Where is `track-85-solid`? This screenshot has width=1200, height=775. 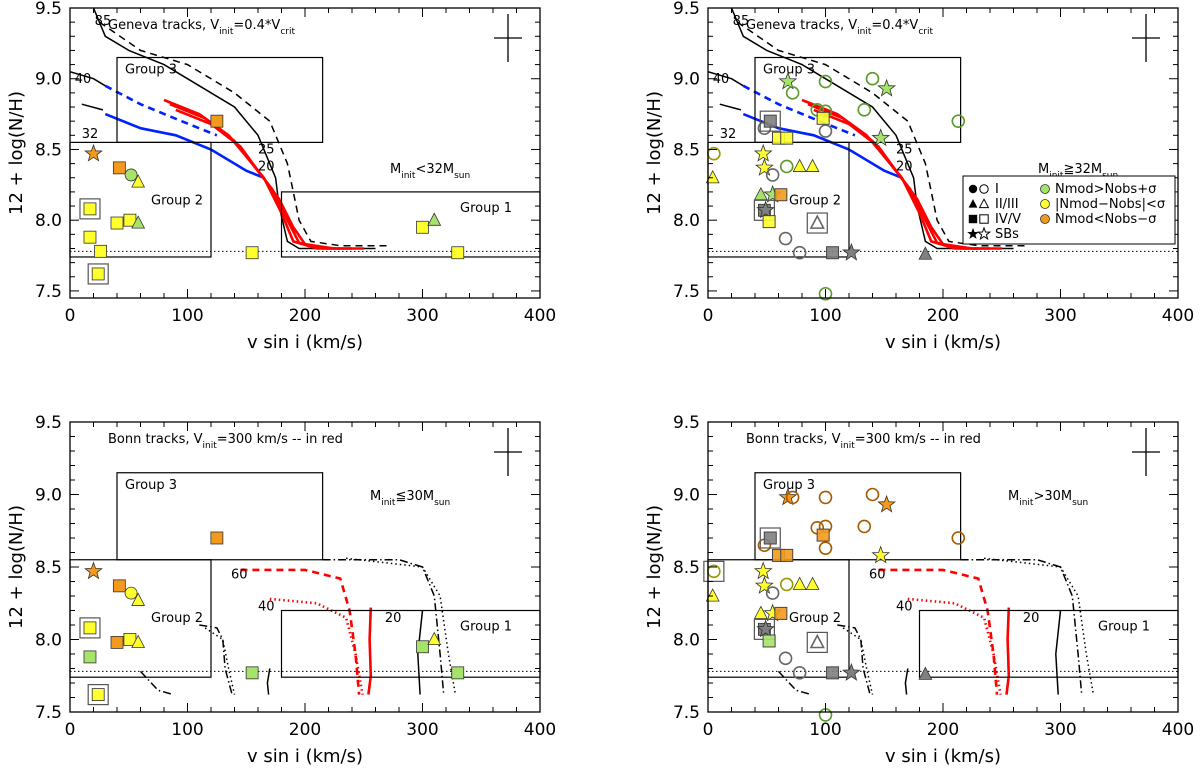 track-85-solid is located at coordinates (872, 129).